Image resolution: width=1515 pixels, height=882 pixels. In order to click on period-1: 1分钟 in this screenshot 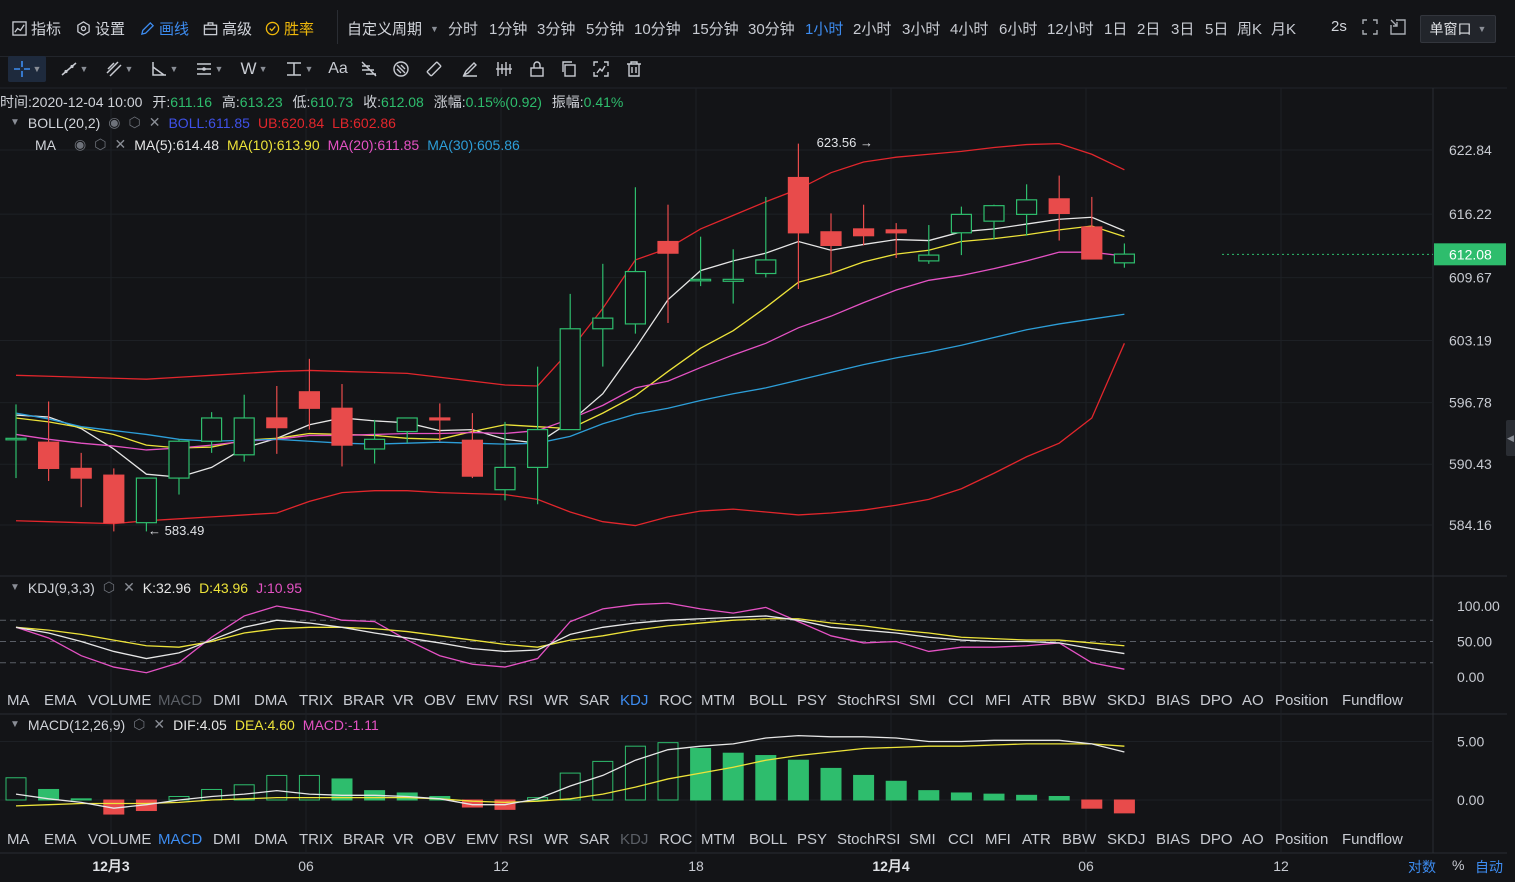, I will do `click(508, 29)`.